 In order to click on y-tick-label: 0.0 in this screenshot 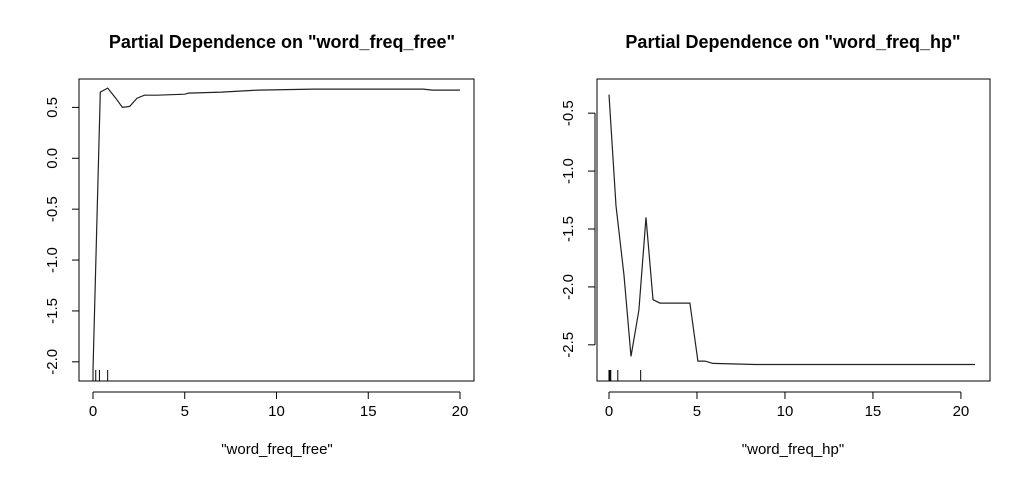, I will do `click(52, 158)`.